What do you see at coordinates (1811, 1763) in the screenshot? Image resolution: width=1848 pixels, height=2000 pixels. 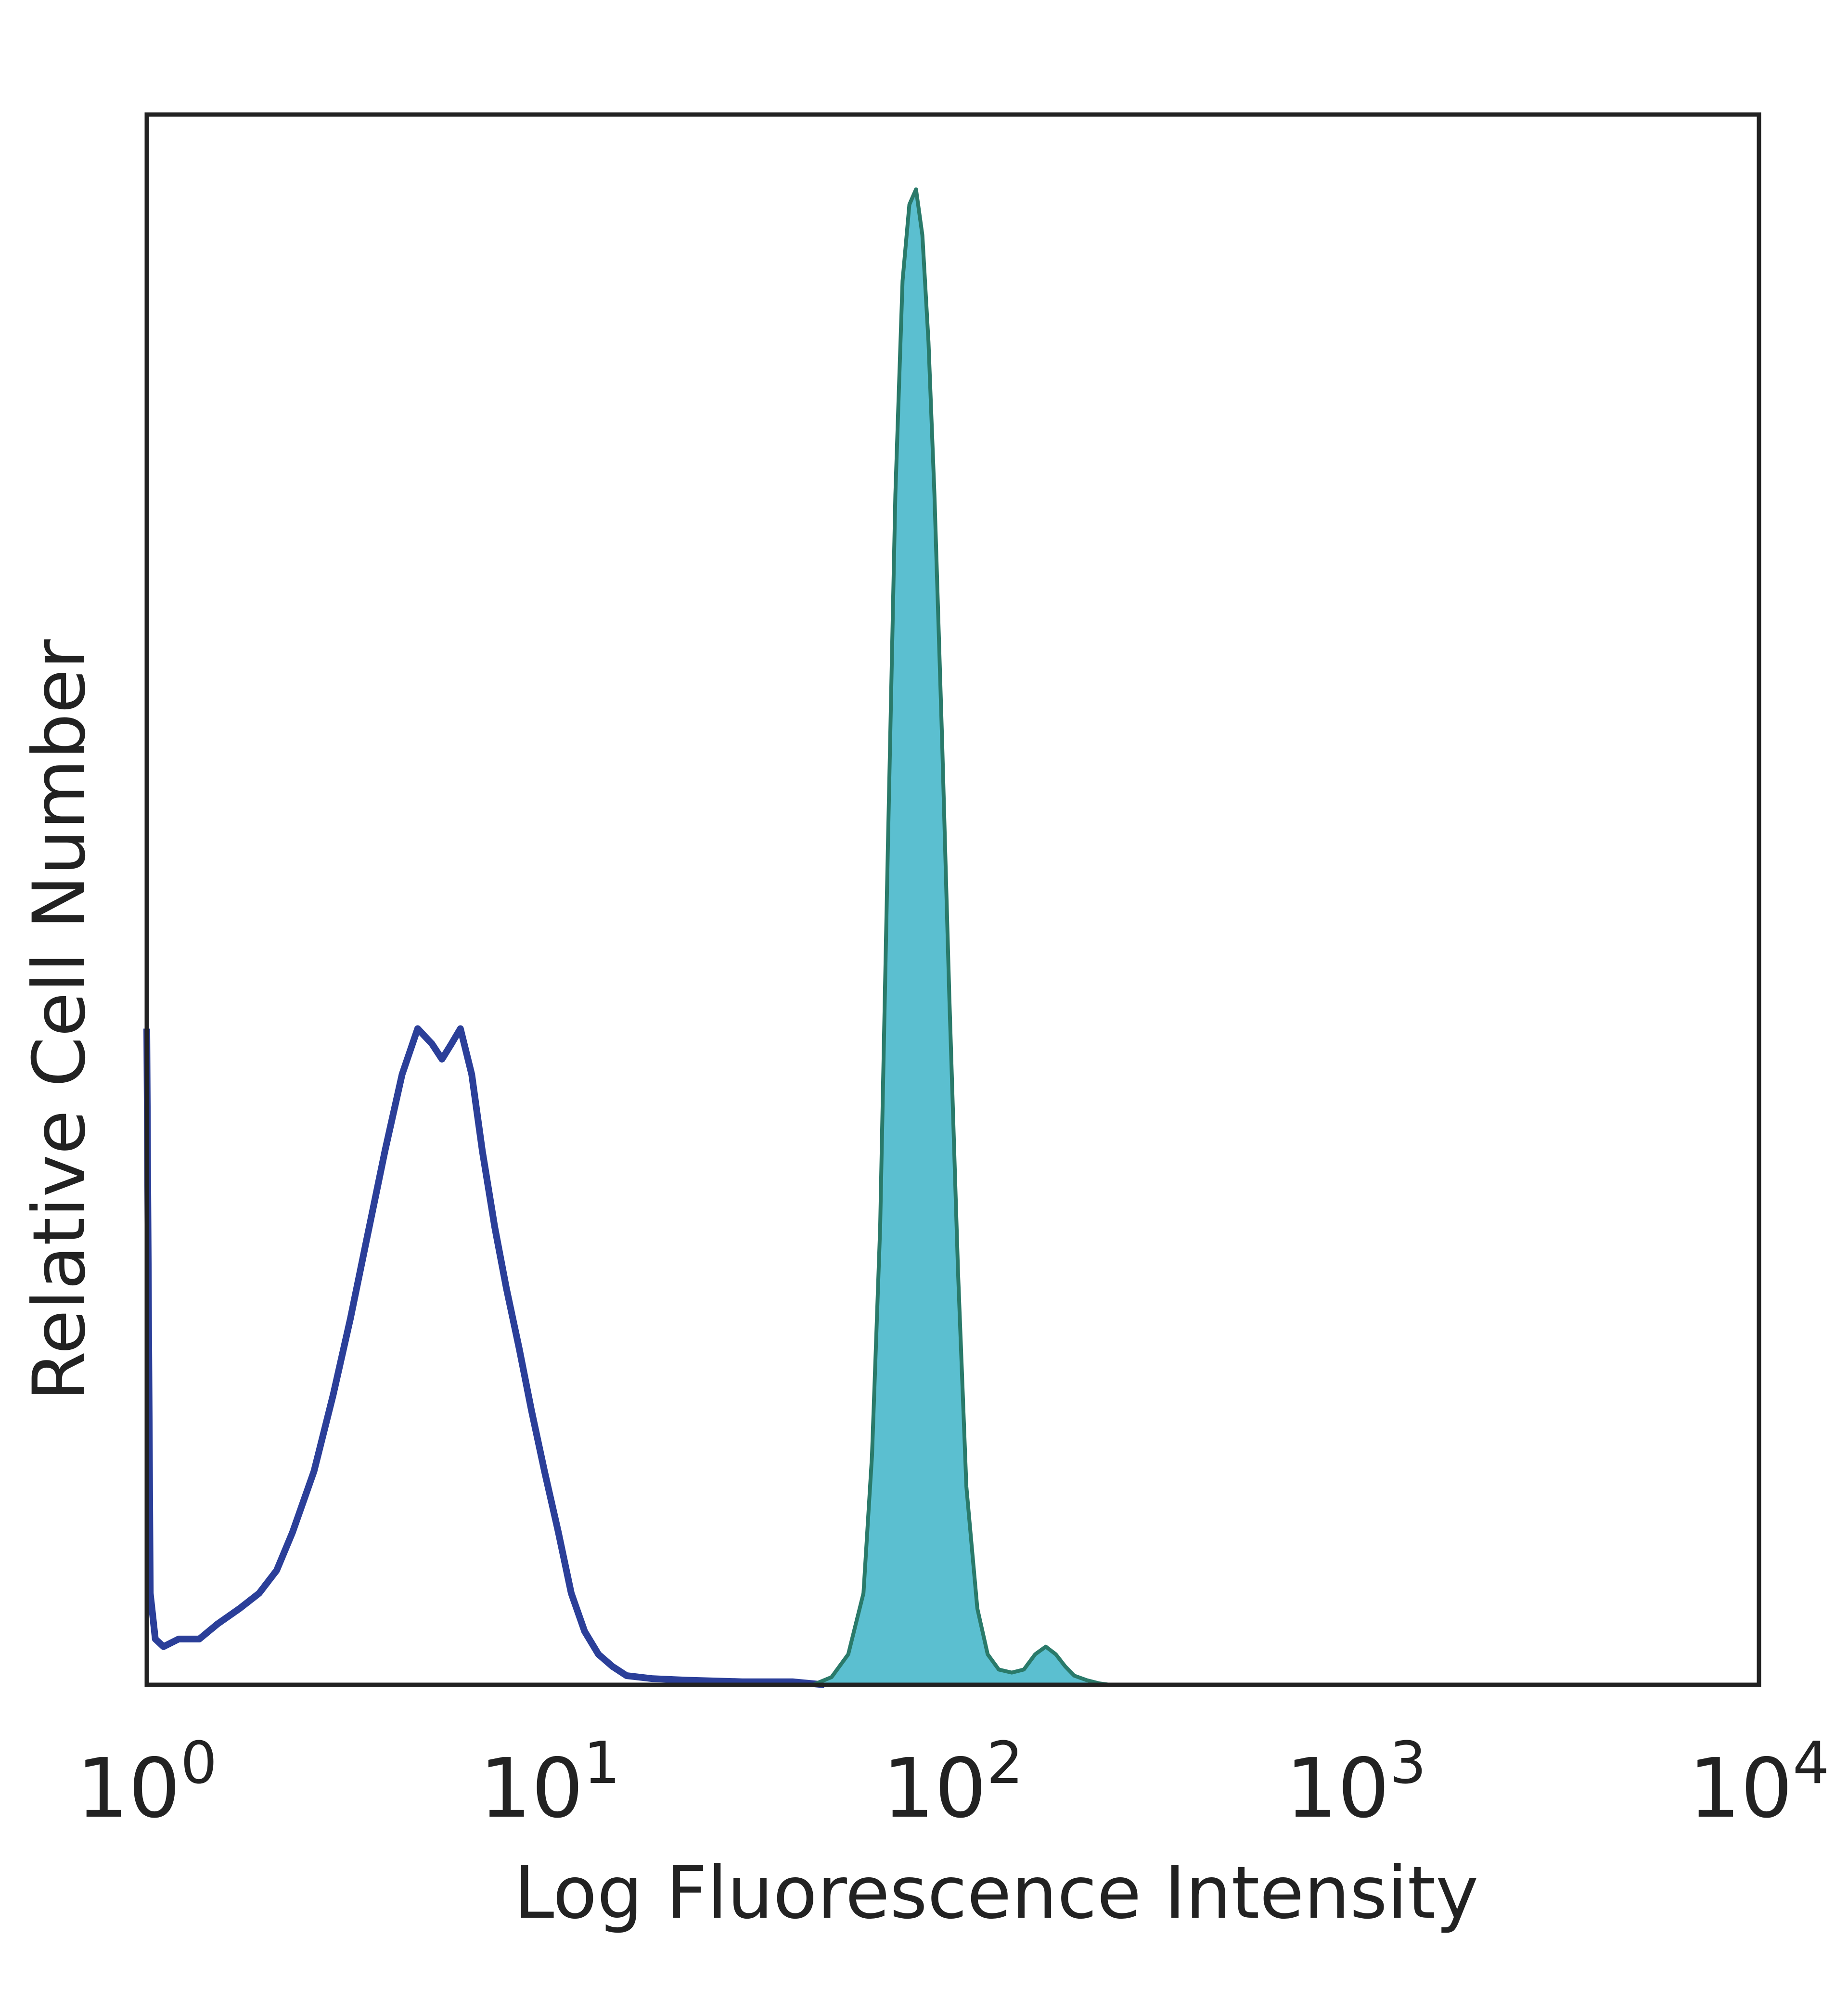 I see `x-tick-exponent: 4` at bounding box center [1811, 1763].